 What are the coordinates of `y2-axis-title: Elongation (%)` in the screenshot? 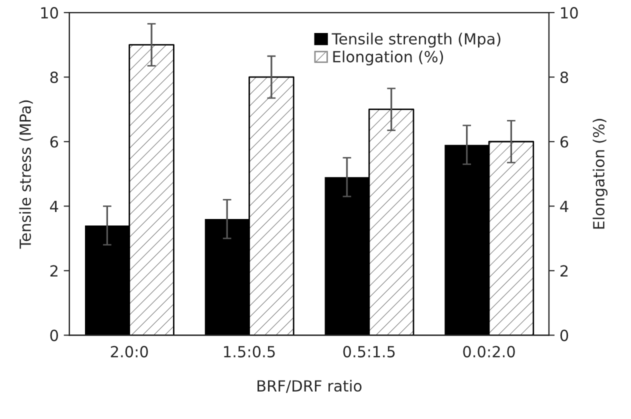 It's located at (600, 173).